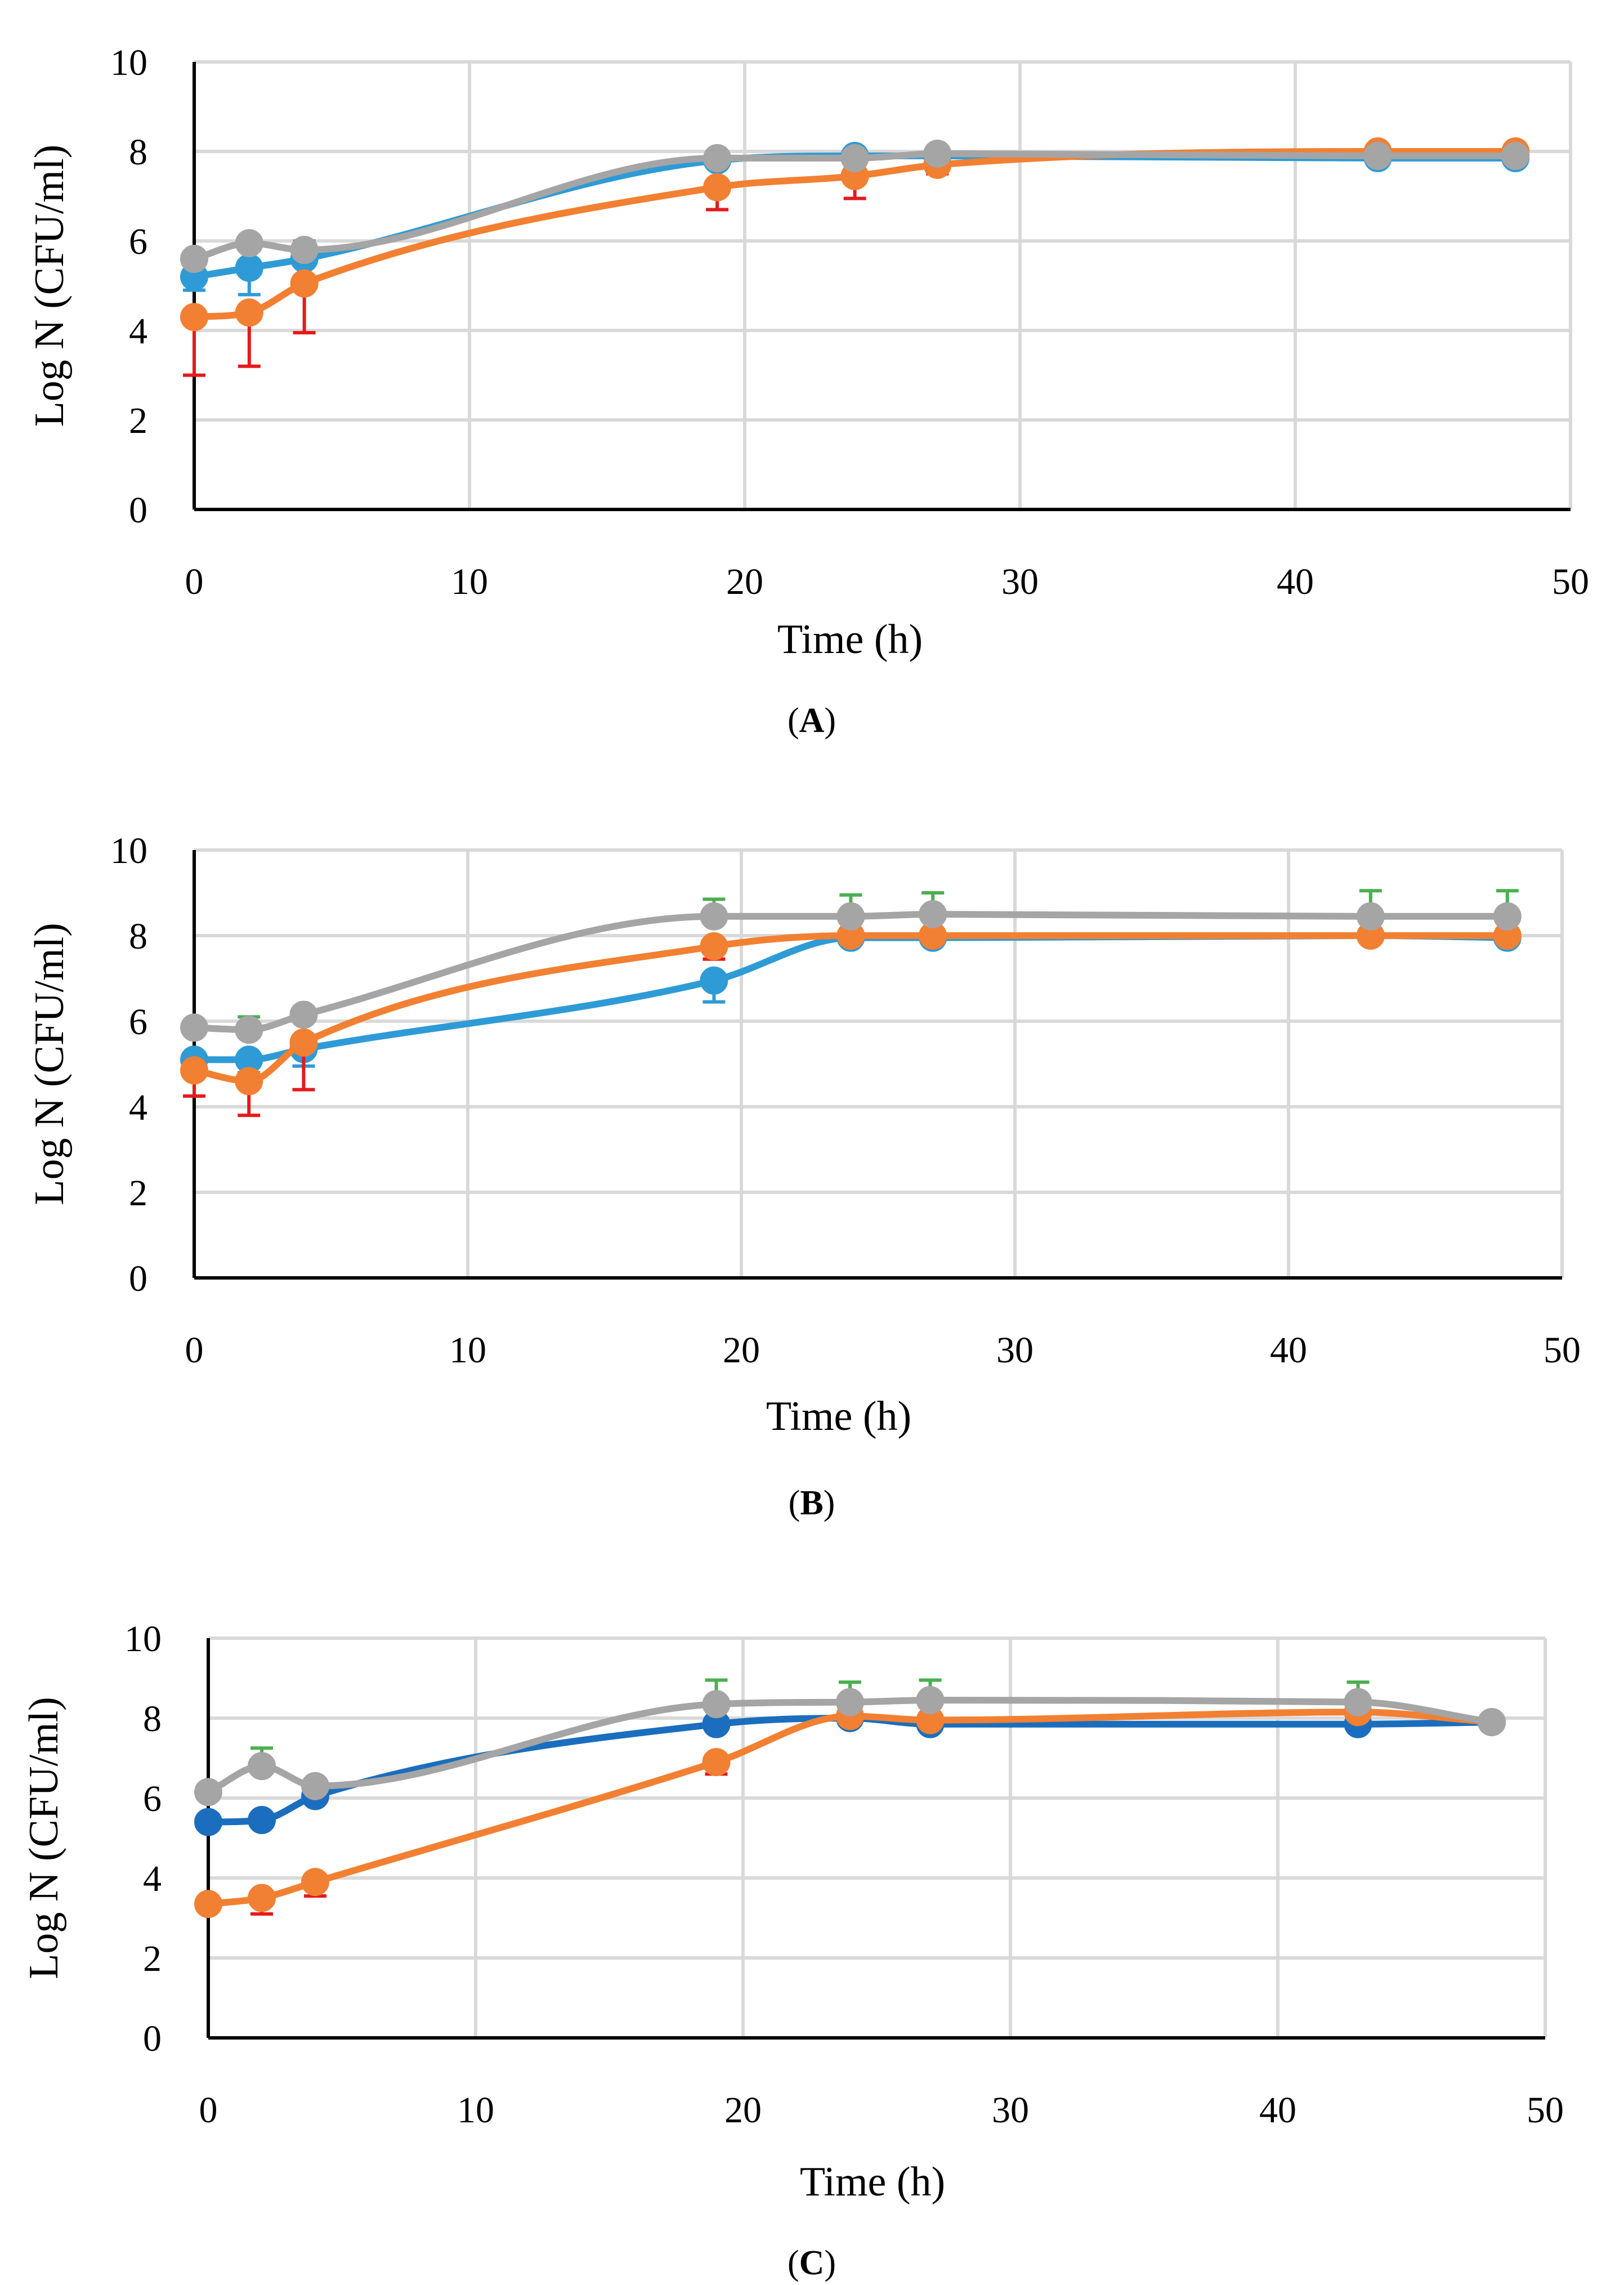 The width and height of the screenshot is (1624, 2285). I want to click on panel-label: (C), so click(812, 2263).